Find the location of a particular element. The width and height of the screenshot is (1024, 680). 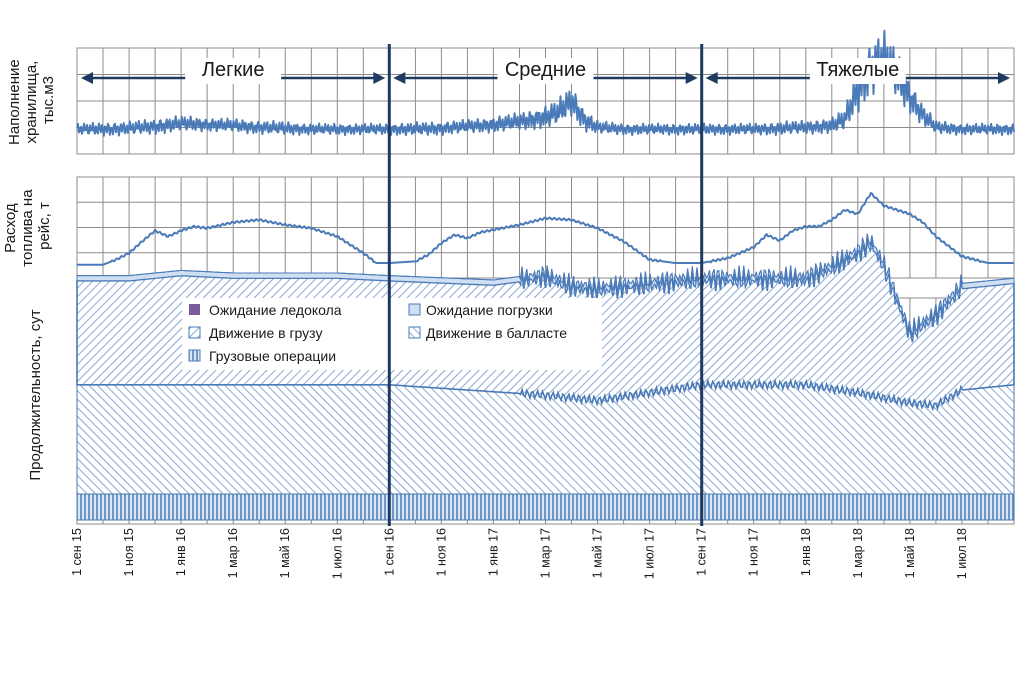

legend-label-cargo-ops: Грузовые операции is located at coordinates (272, 356).